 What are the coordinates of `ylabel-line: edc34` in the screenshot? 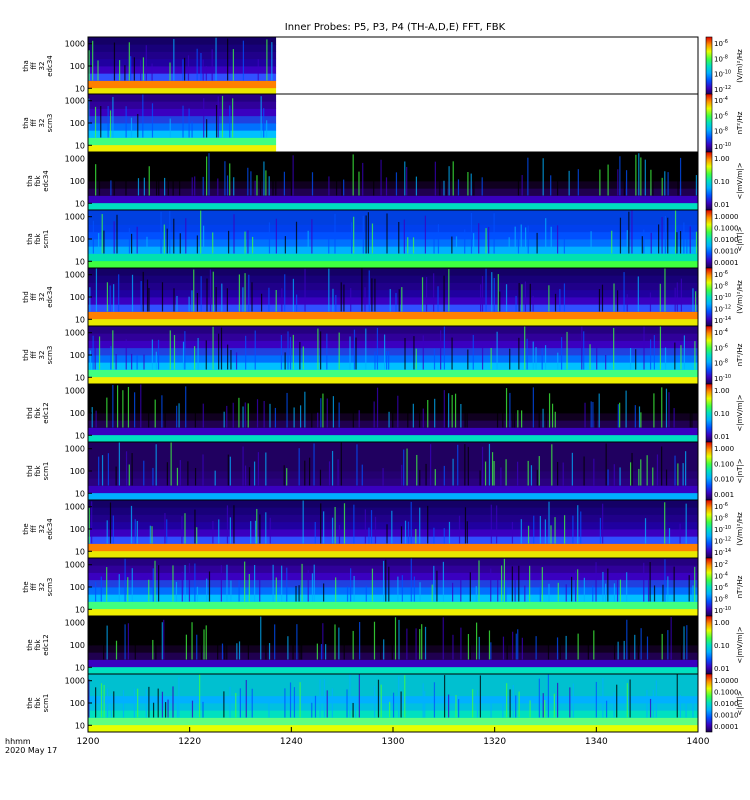 It's located at (50, 297).